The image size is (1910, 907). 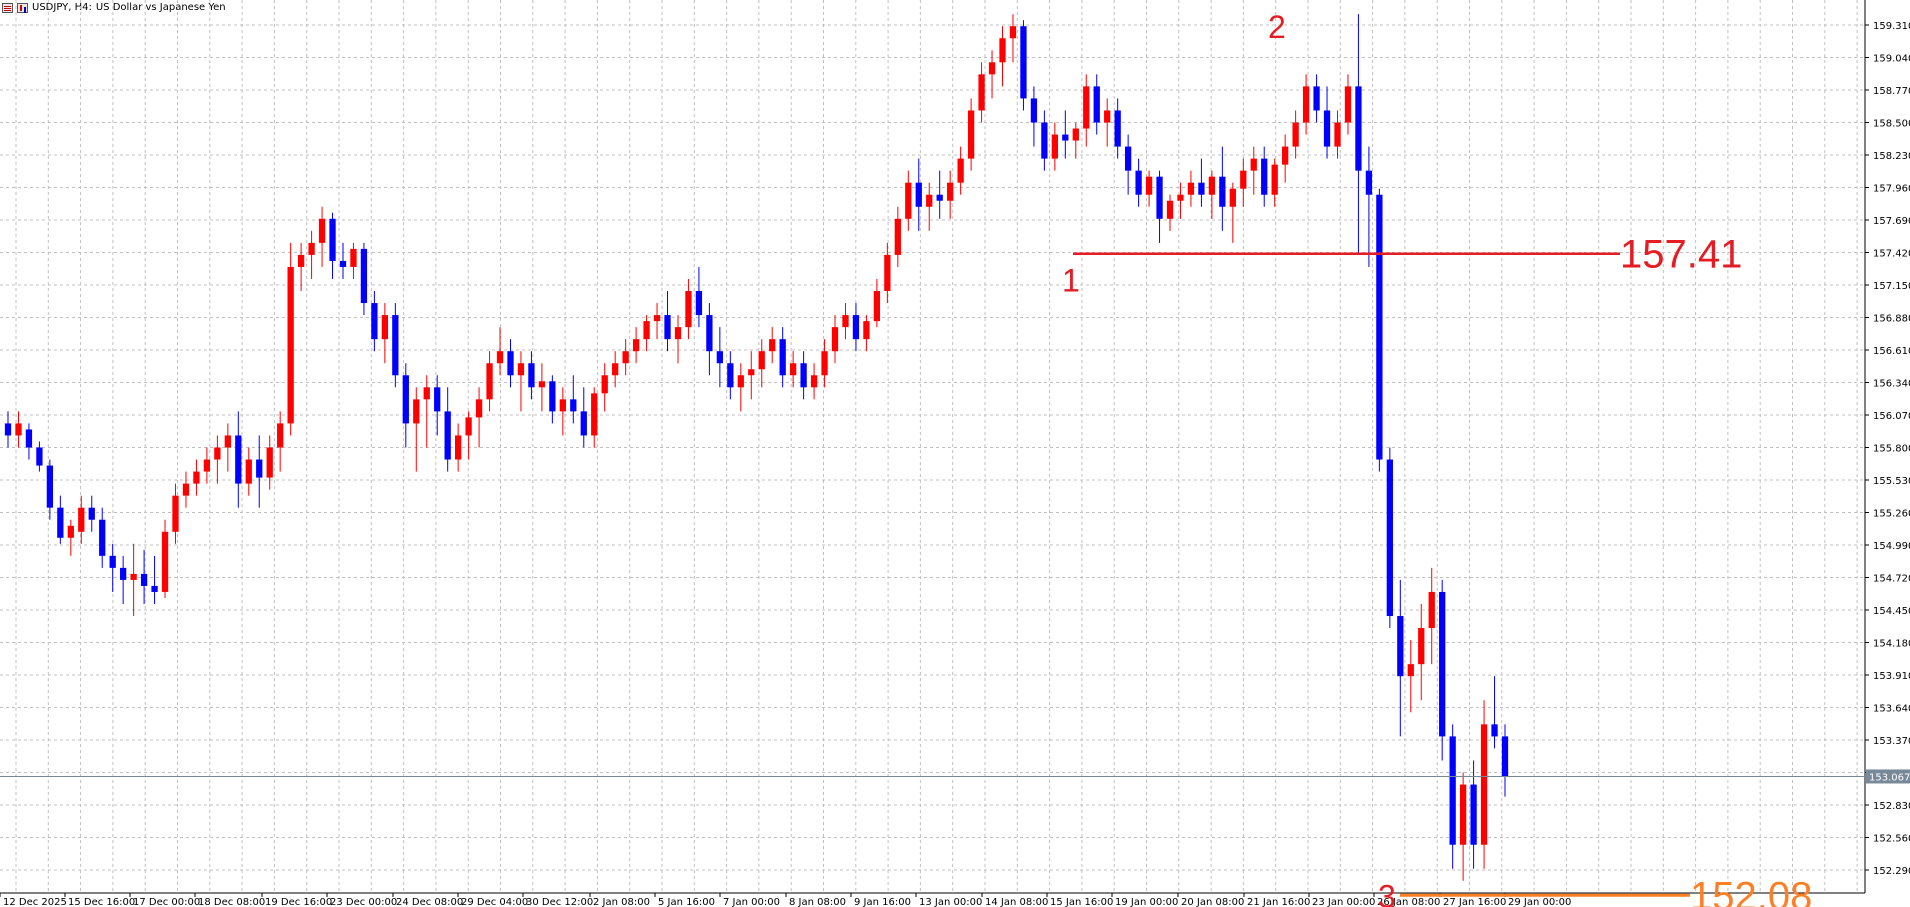 I want to click on x-tick-label: 19 Dec 16:00, so click(x=298, y=902).